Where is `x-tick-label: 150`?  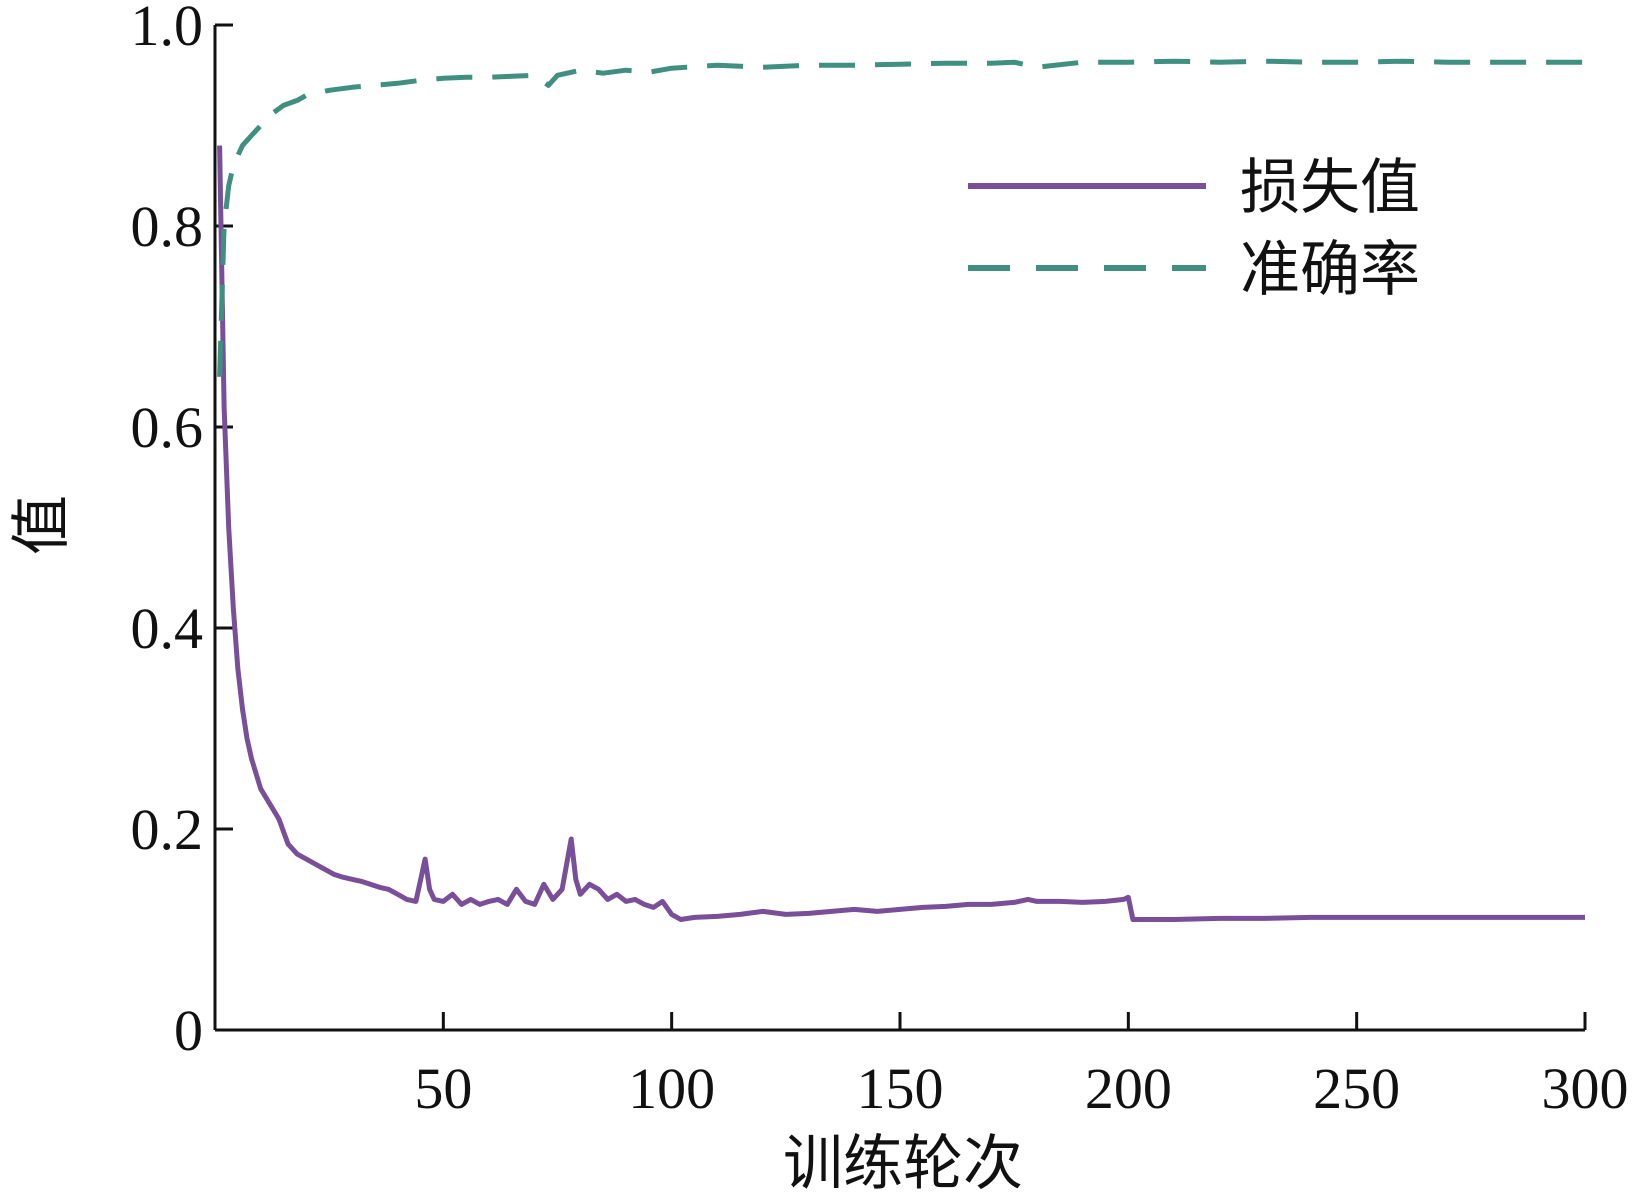
x-tick-label: 150 is located at coordinates (900, 1088).